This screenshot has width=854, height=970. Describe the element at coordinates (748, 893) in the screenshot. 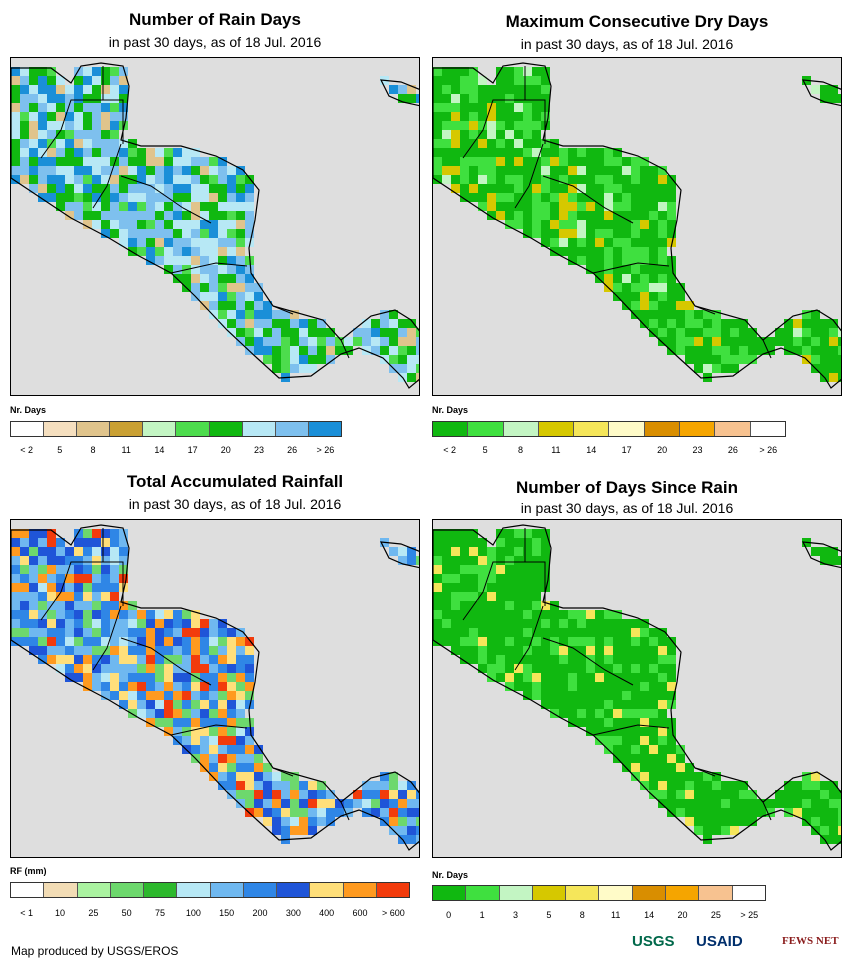

I see `legend-swatch` at that location.